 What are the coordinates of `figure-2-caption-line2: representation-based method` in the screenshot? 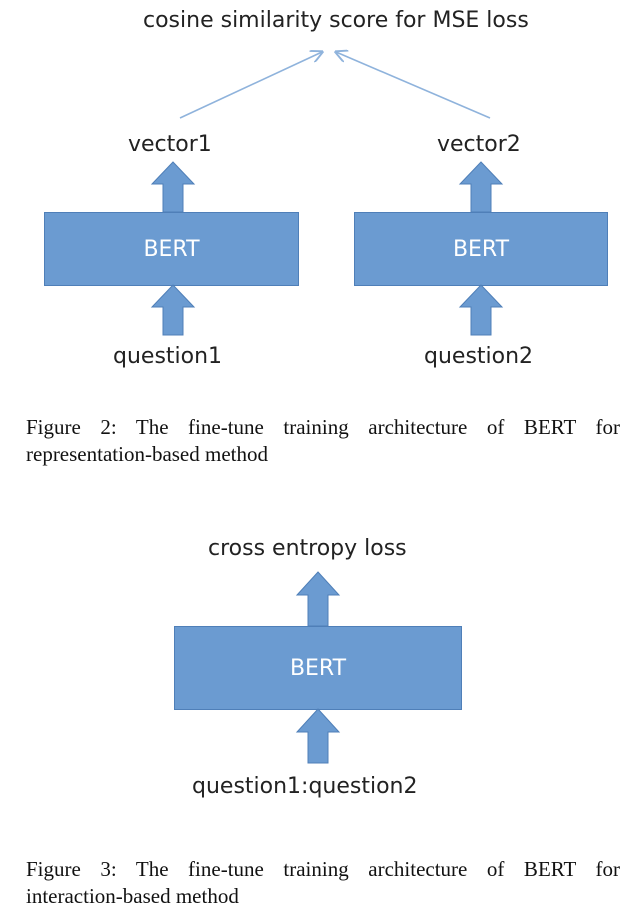 It's located at (147, 454).